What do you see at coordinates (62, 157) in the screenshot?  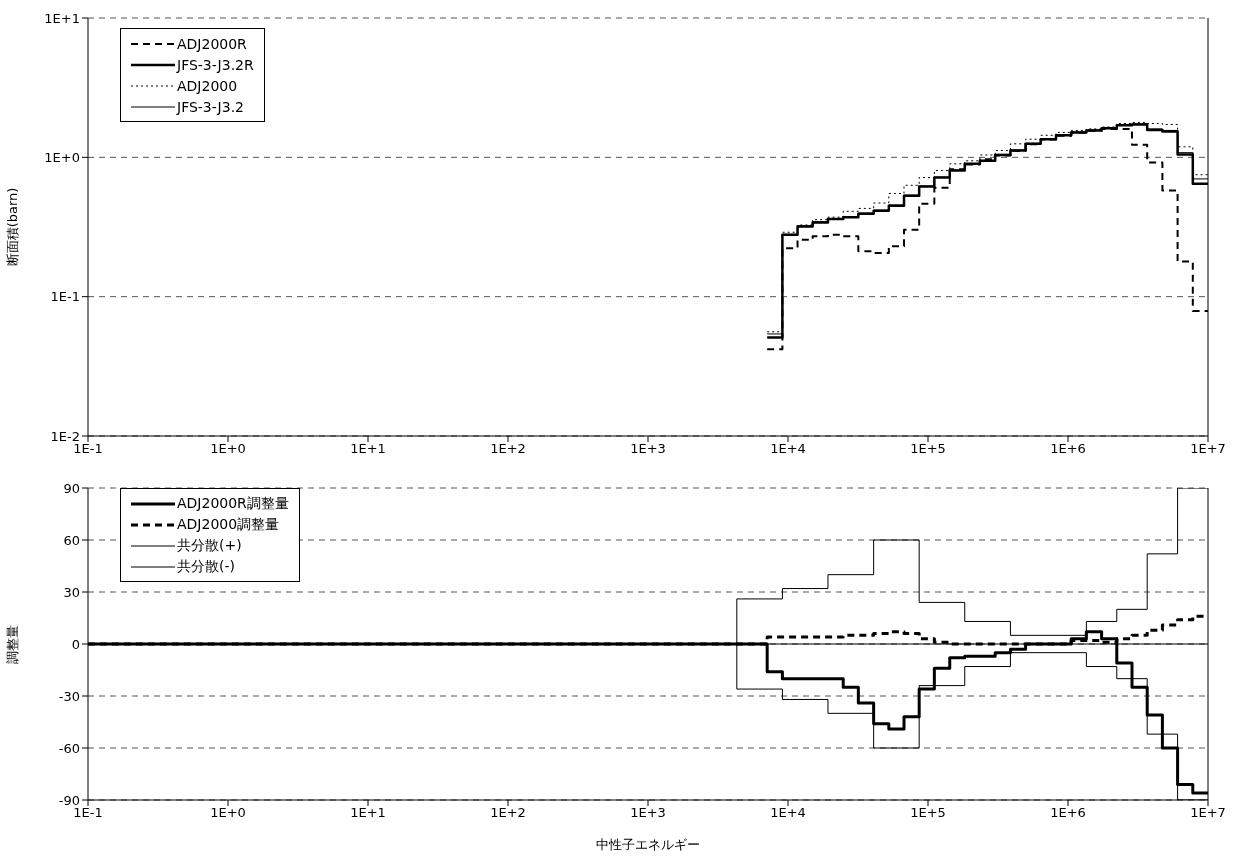 I see `y-tick-label: 1E+0` at bounding box center [62, 157].